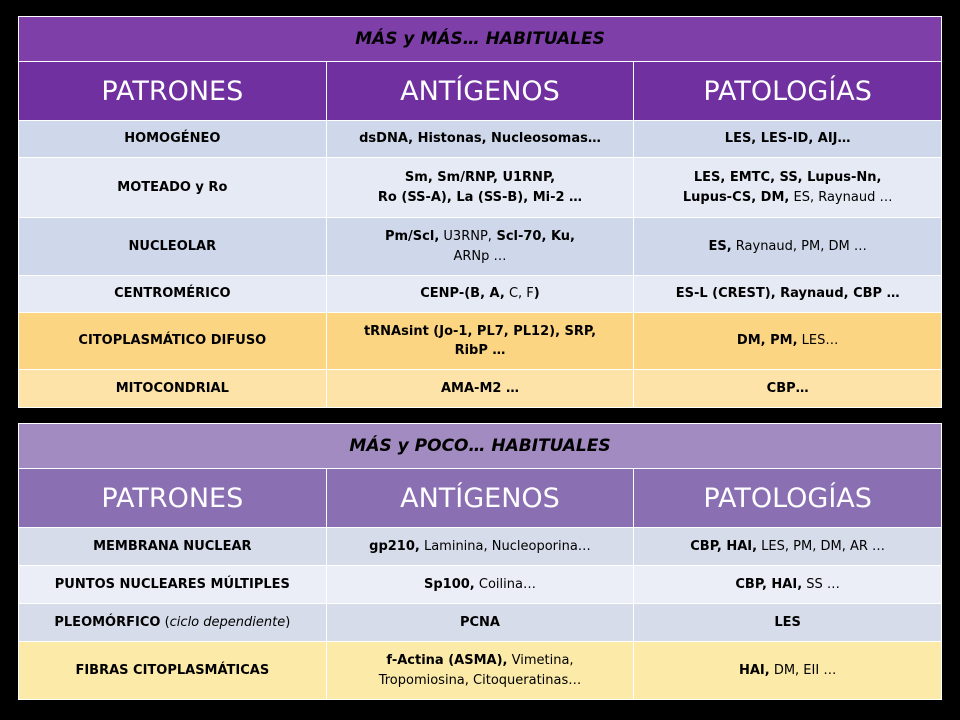  What do you see at coordinates (288, 622) in the screenshot?
I see `pattern-paren: )` at bounding box center [288, 622].